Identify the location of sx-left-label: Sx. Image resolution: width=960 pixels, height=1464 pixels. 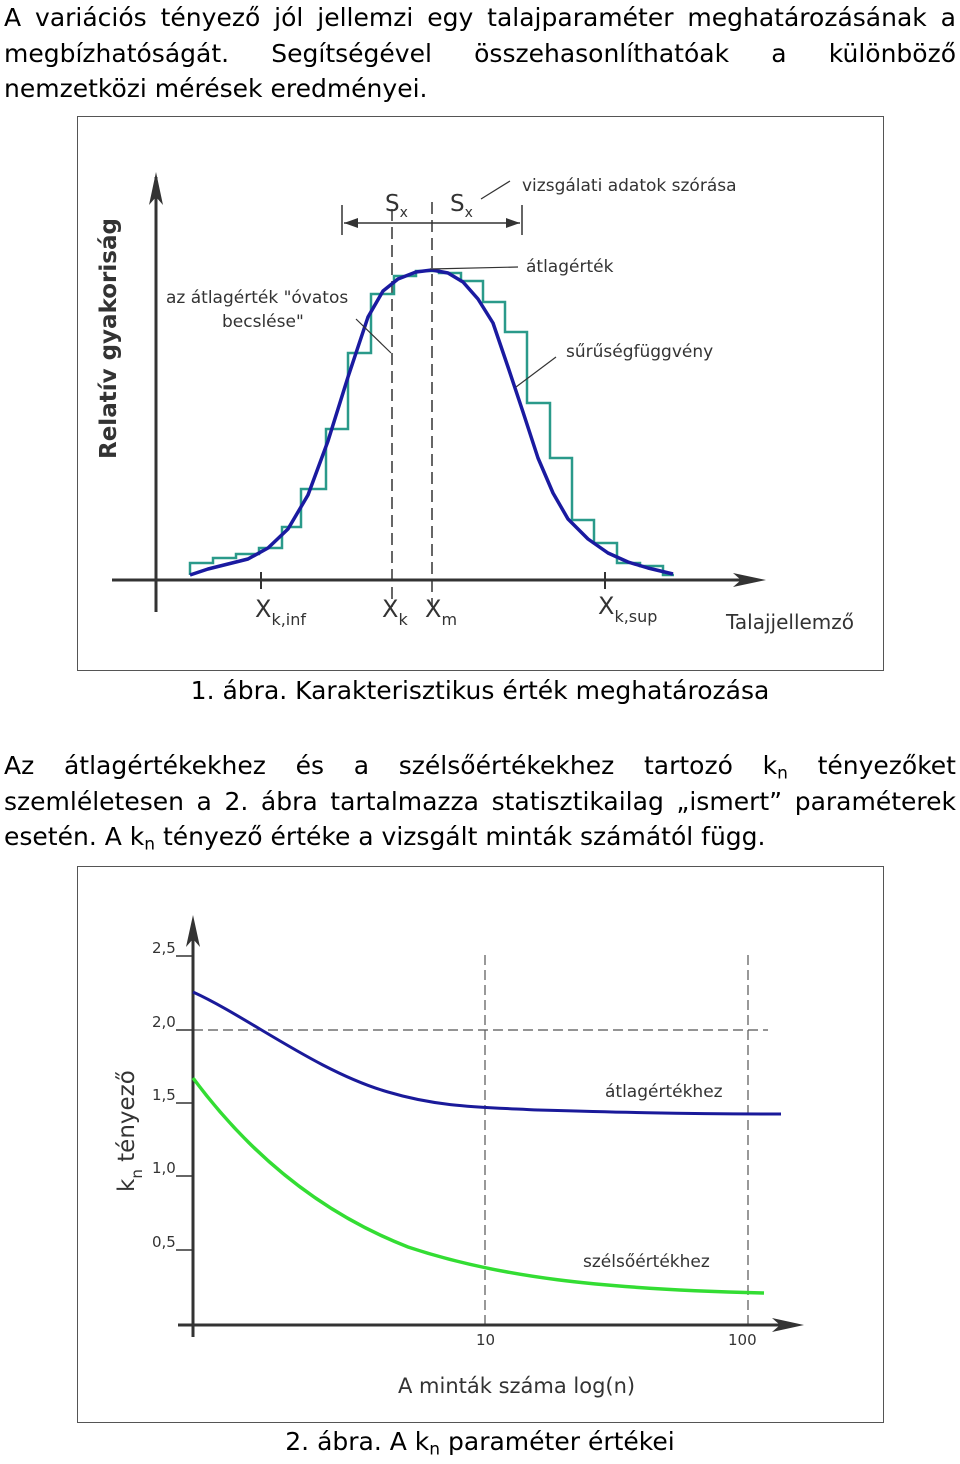
(396, 206).